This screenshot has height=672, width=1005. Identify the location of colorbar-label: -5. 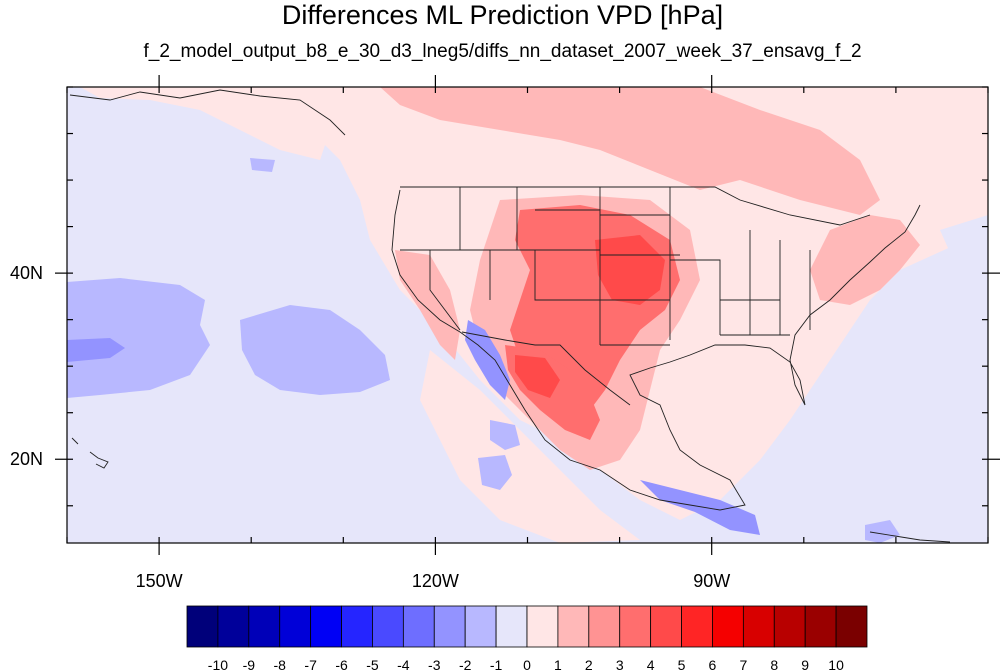
(372, 664).